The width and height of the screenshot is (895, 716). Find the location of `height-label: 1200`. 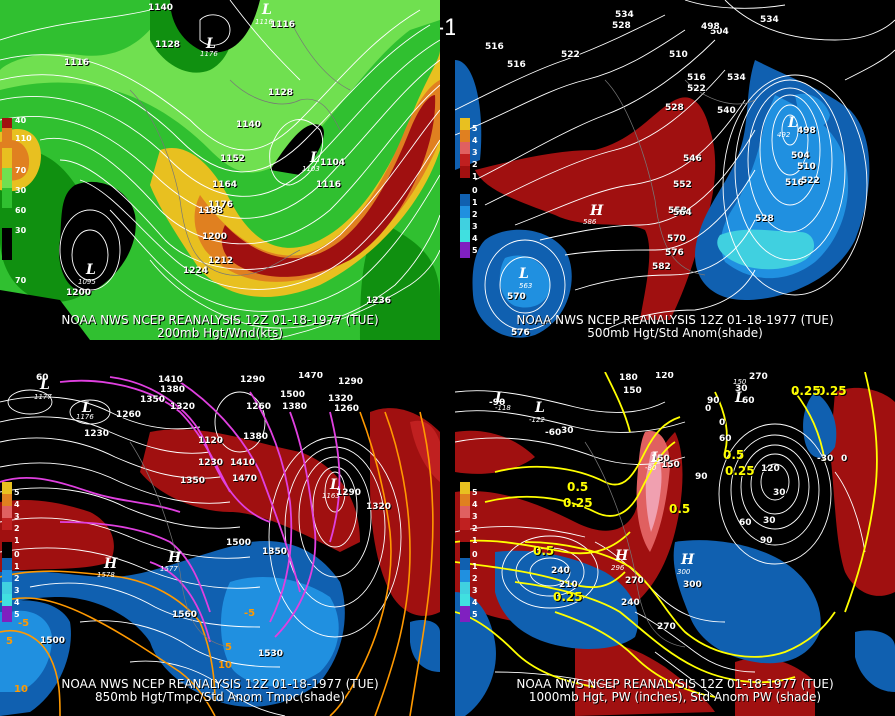

height-label: 1200 is located at coordinates (215, 237).